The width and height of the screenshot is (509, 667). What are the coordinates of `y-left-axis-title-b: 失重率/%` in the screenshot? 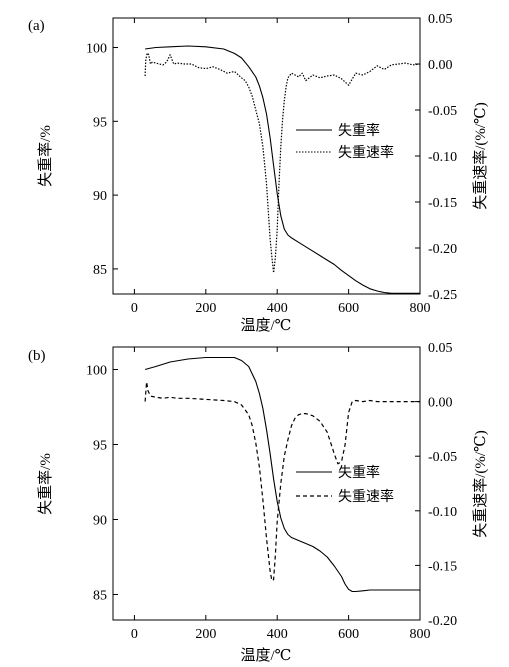 It's located at (45, 484).